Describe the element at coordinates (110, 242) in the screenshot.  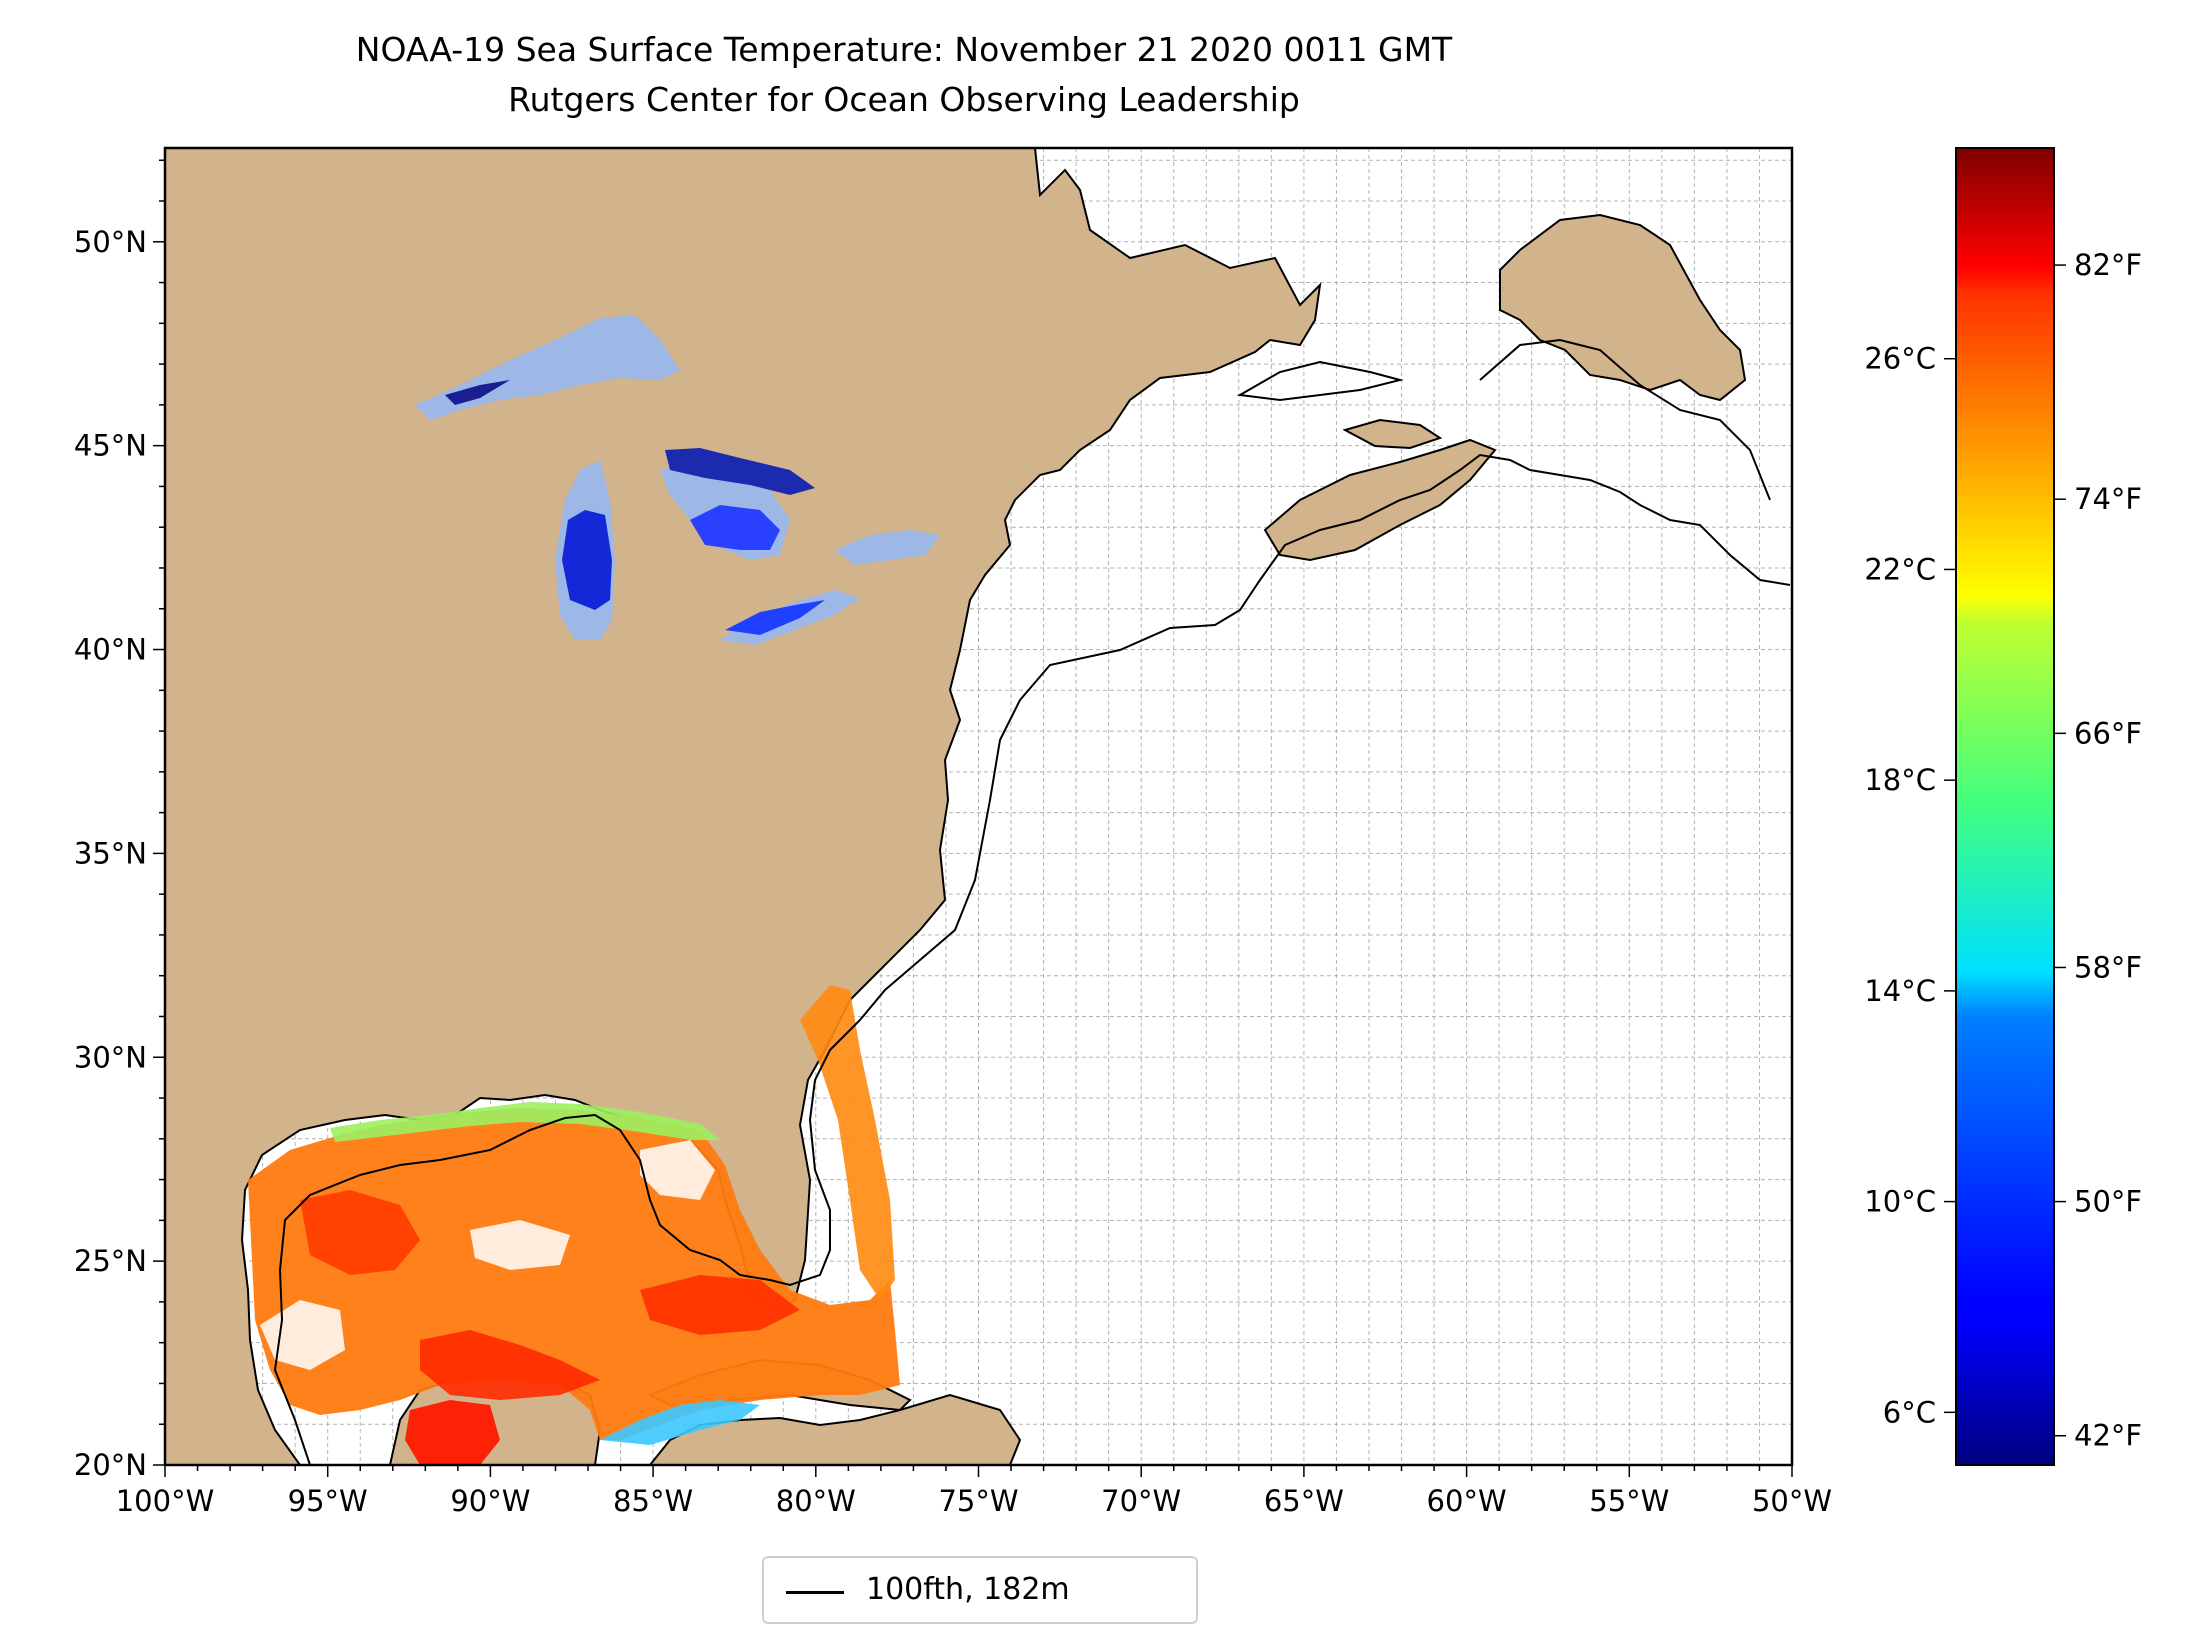
I see `lat-tick-label: 50°N` at that location.